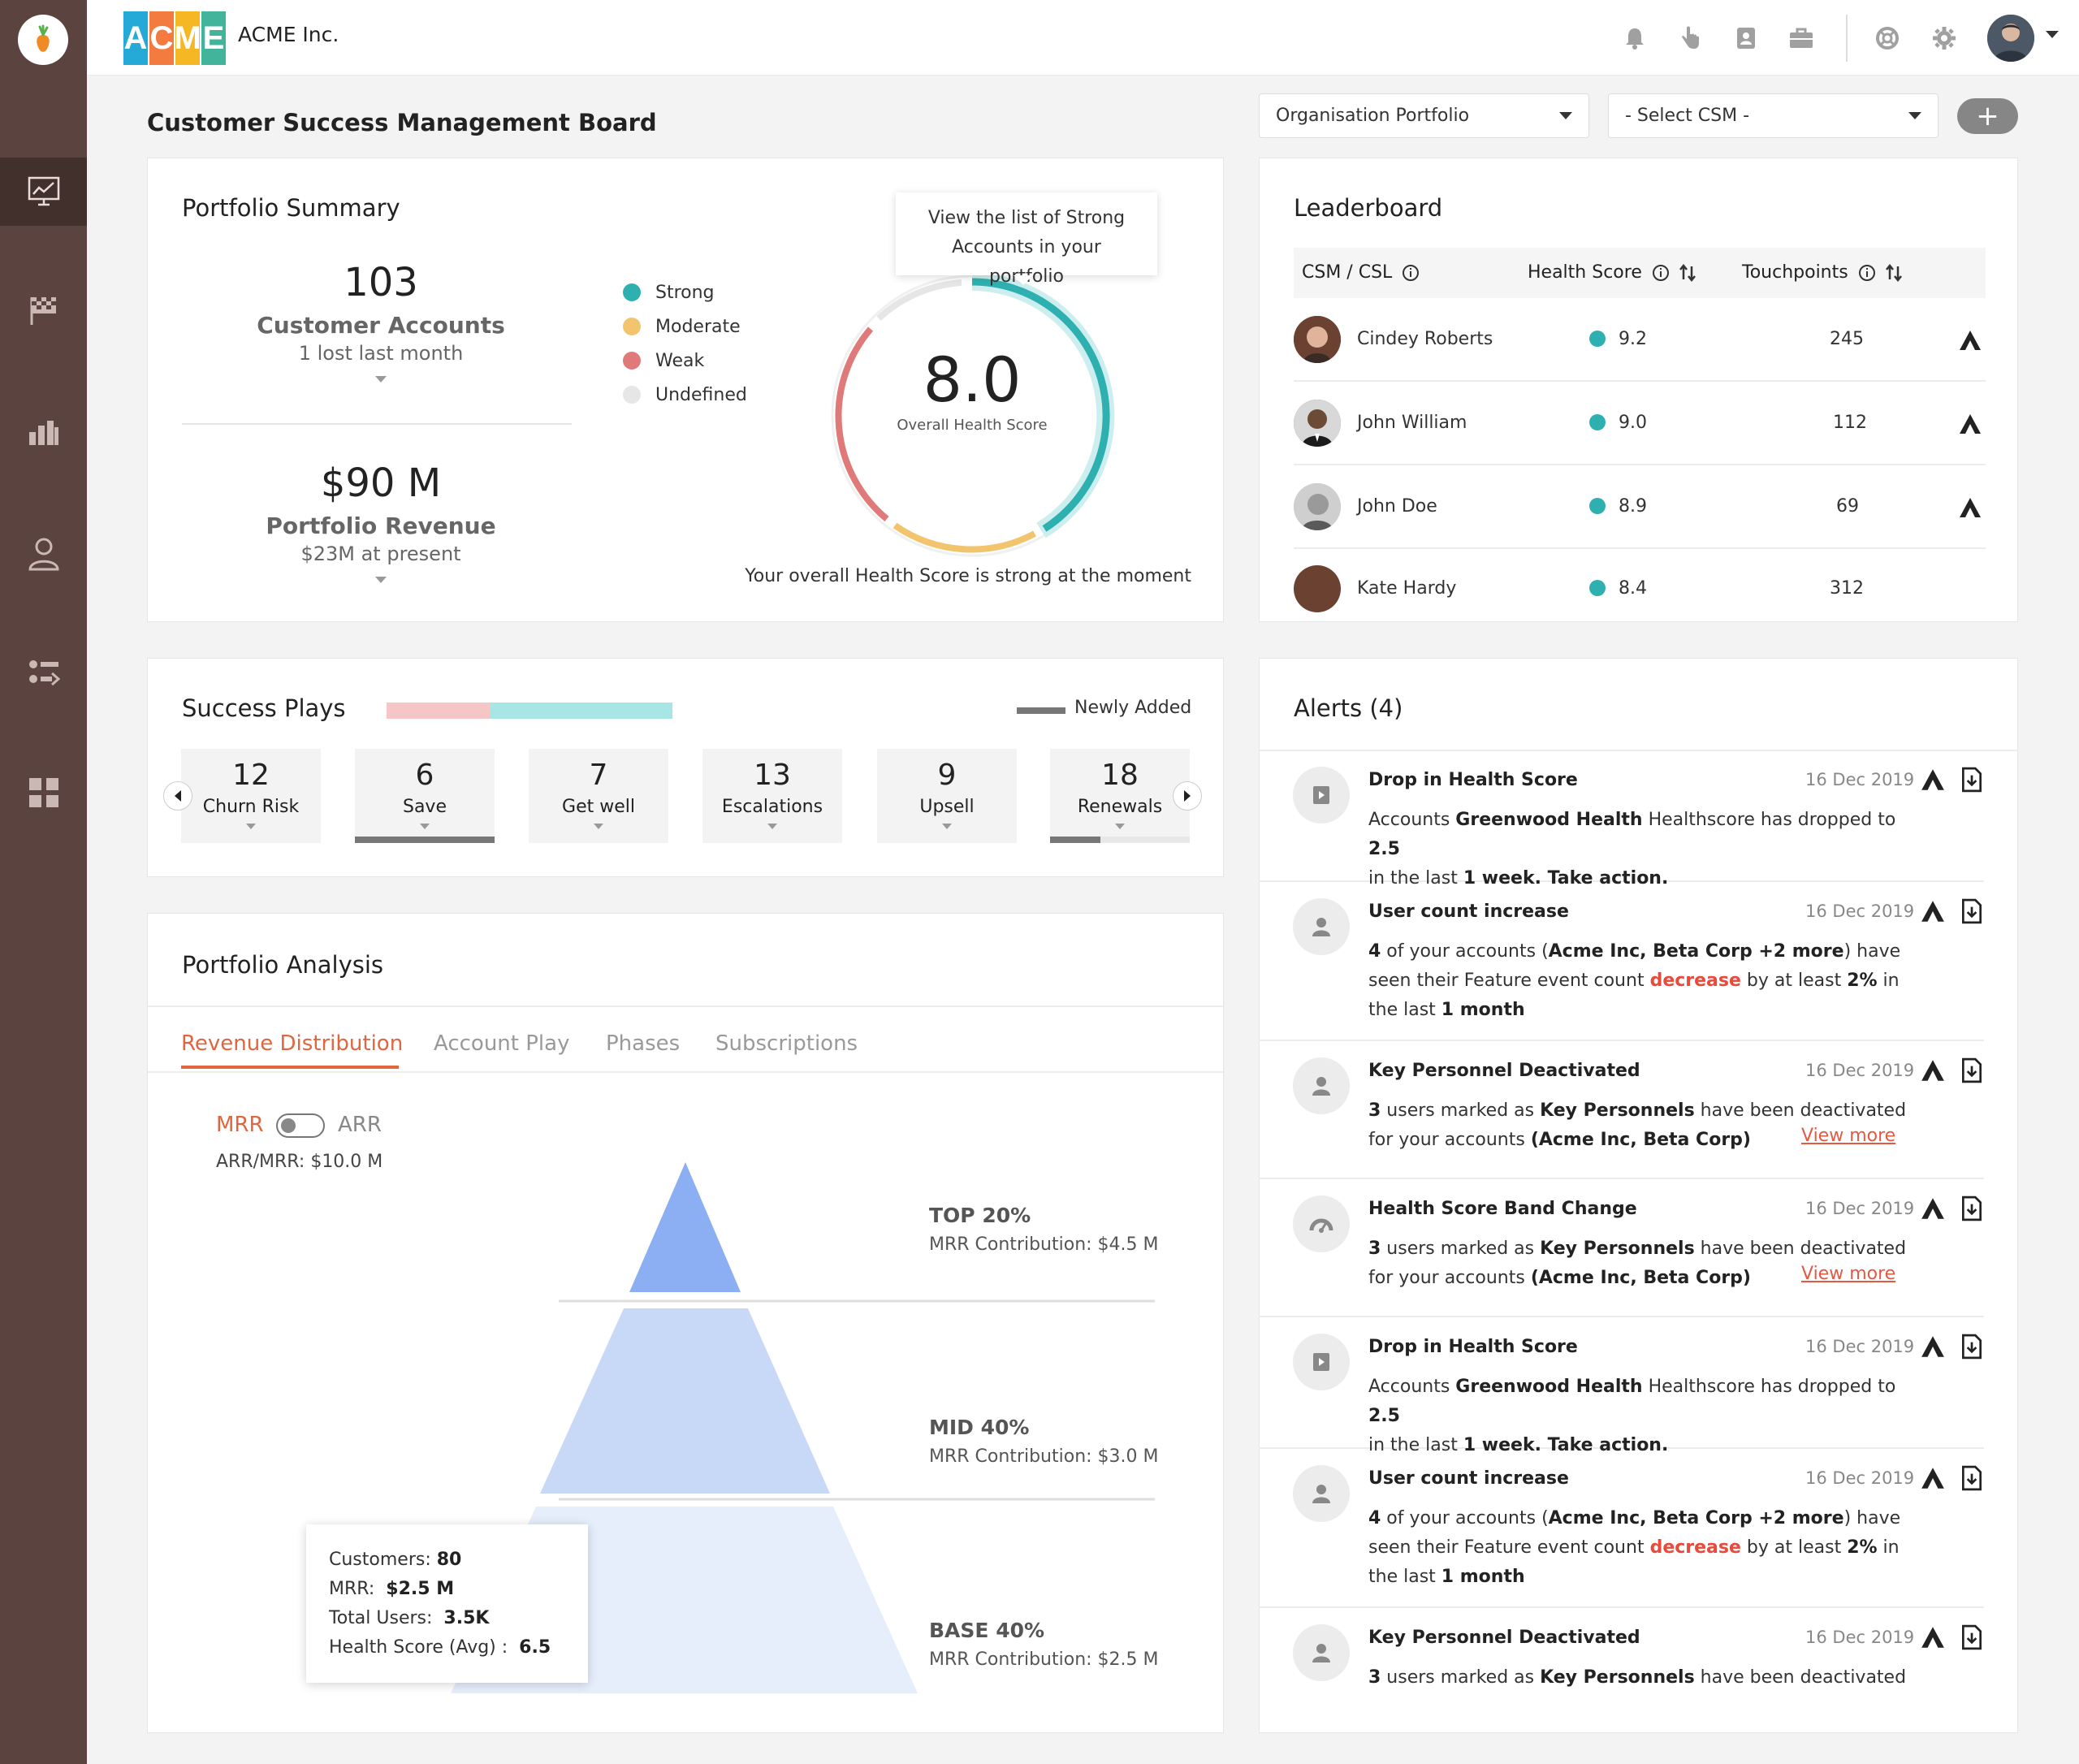 Image resolution: width=2079 pixels, height=1764 pixels. I want to click on tab-phases: Phases, so click(643, 1044).